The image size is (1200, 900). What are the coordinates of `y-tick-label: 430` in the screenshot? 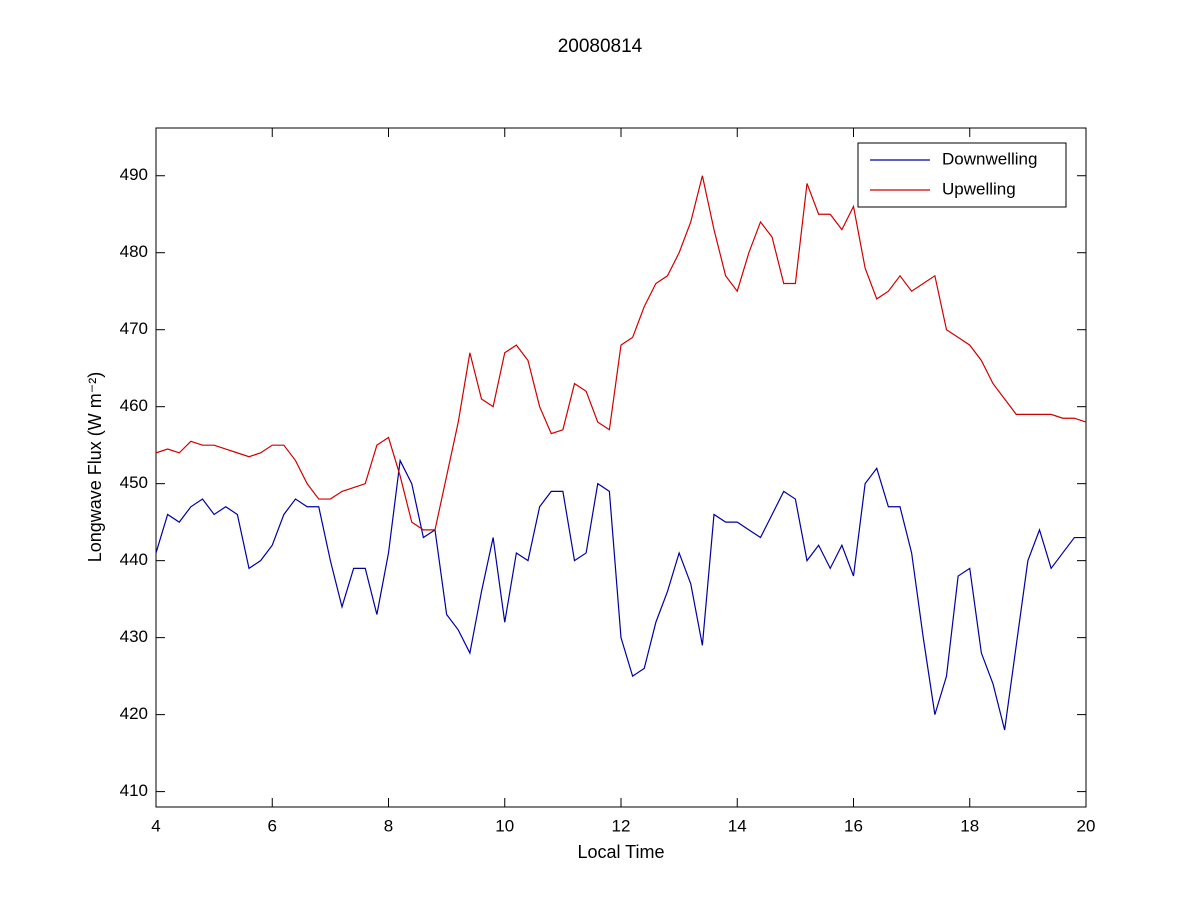 It's located at (134, 636).